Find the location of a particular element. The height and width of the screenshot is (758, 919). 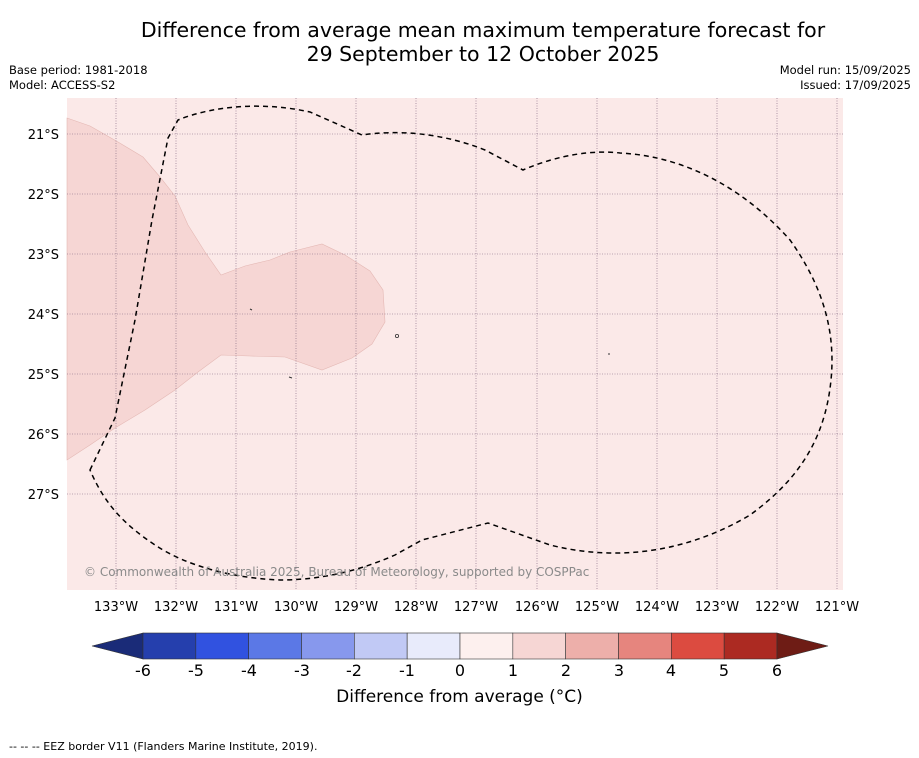

lat-label: 25°S is located at coordinates (43, 375).